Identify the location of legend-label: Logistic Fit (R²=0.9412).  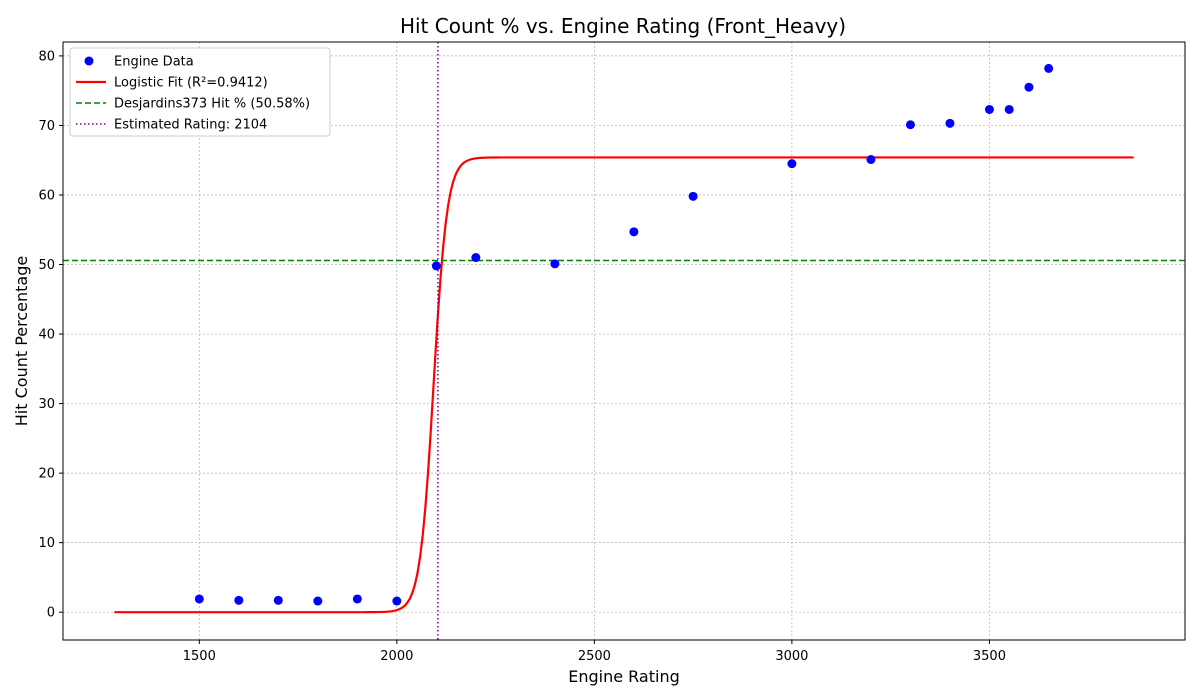
(191, 83).